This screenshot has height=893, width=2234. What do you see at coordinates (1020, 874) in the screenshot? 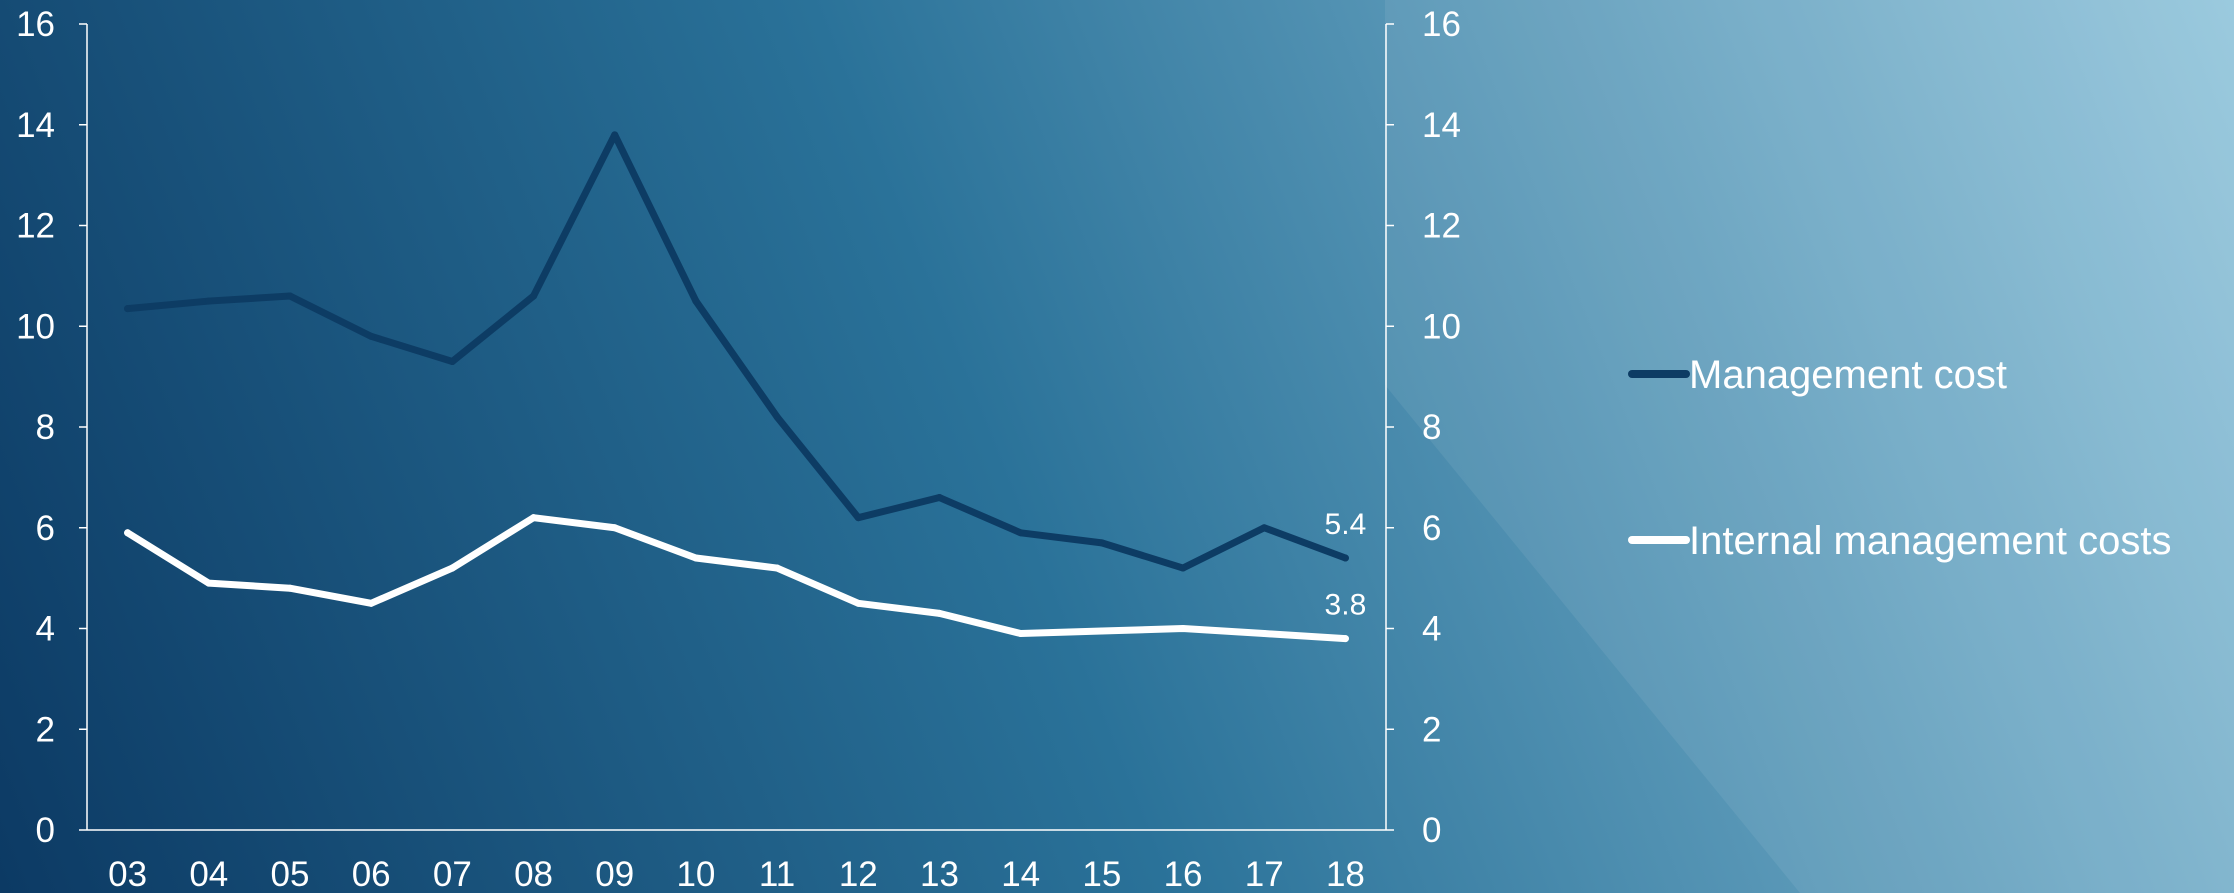
I see `x-tick-label: 14` at bounding box center [1020, 874].